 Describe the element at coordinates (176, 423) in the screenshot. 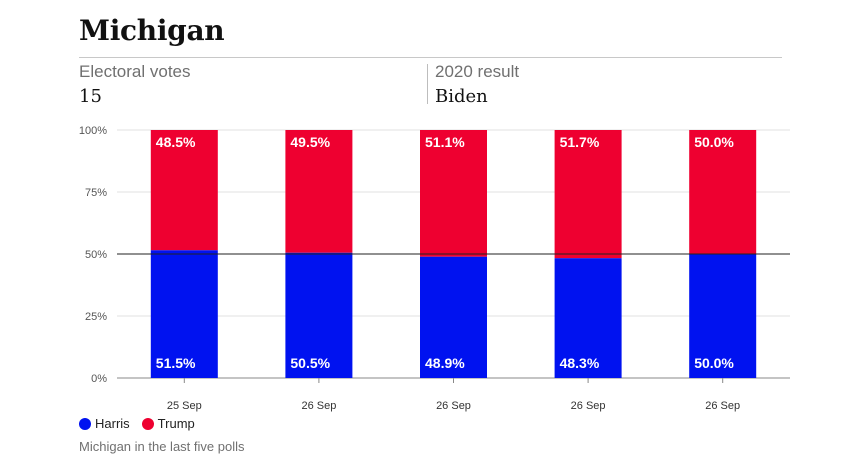

I see `legend-label-trump: Trump` at that location.